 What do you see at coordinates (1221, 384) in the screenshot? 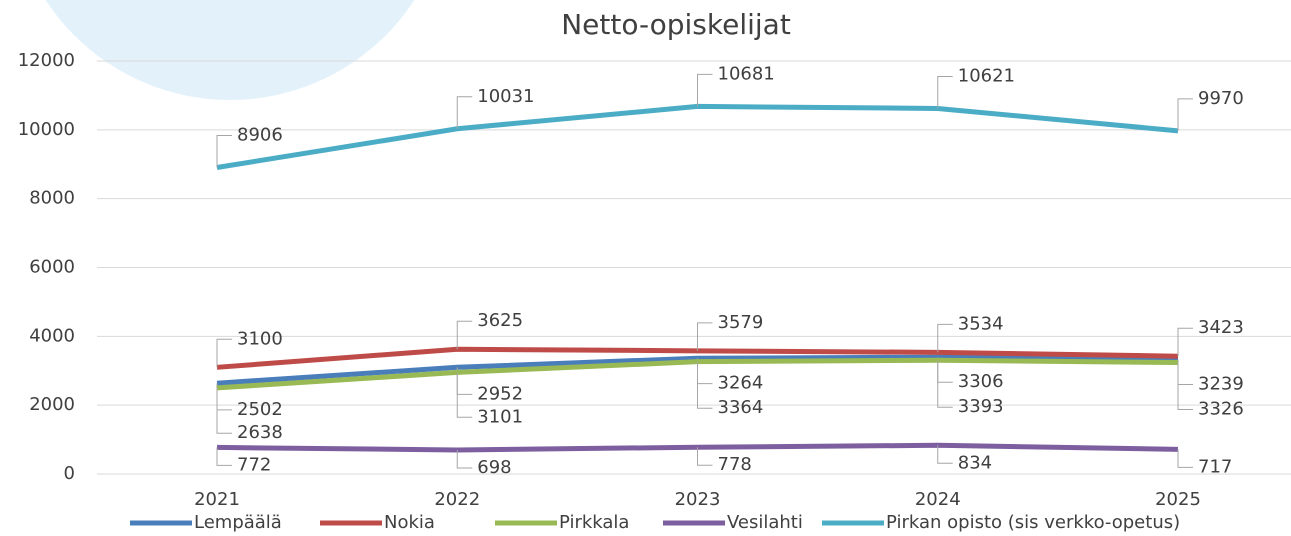
I see `data-label: 3239` at bounding box center [1221, 384].